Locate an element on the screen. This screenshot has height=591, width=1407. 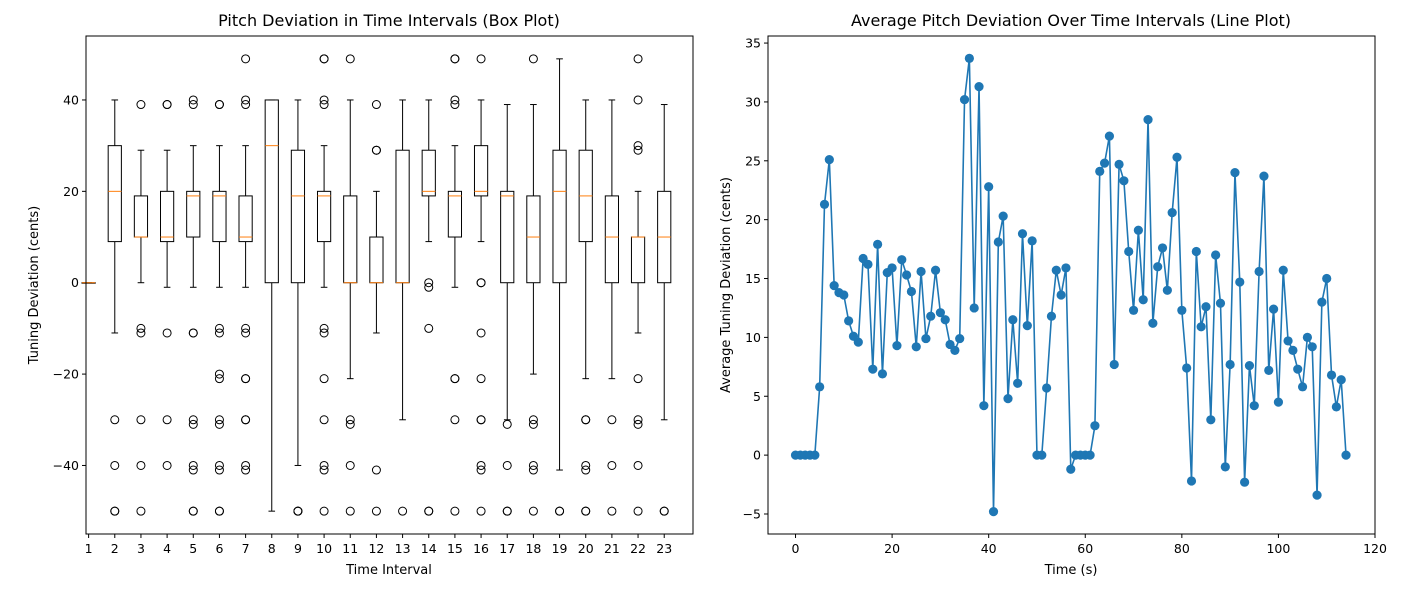
box-x-tick-label: 8 is located at coordinates (272, 548).